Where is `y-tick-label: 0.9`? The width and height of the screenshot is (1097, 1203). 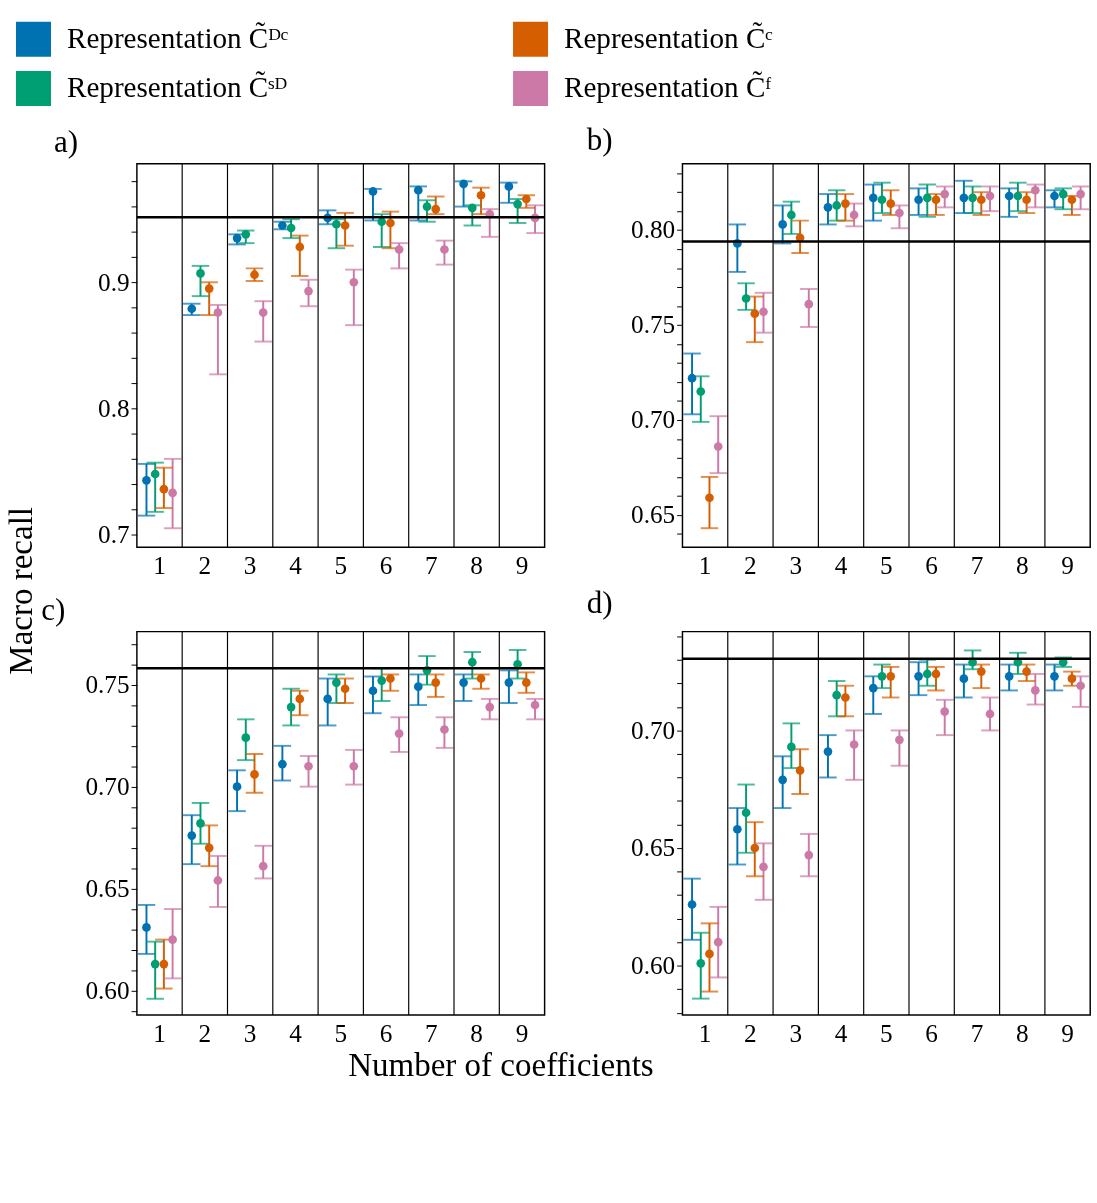
y-tick-label: 0.9 is located at coordinates (114, 282).